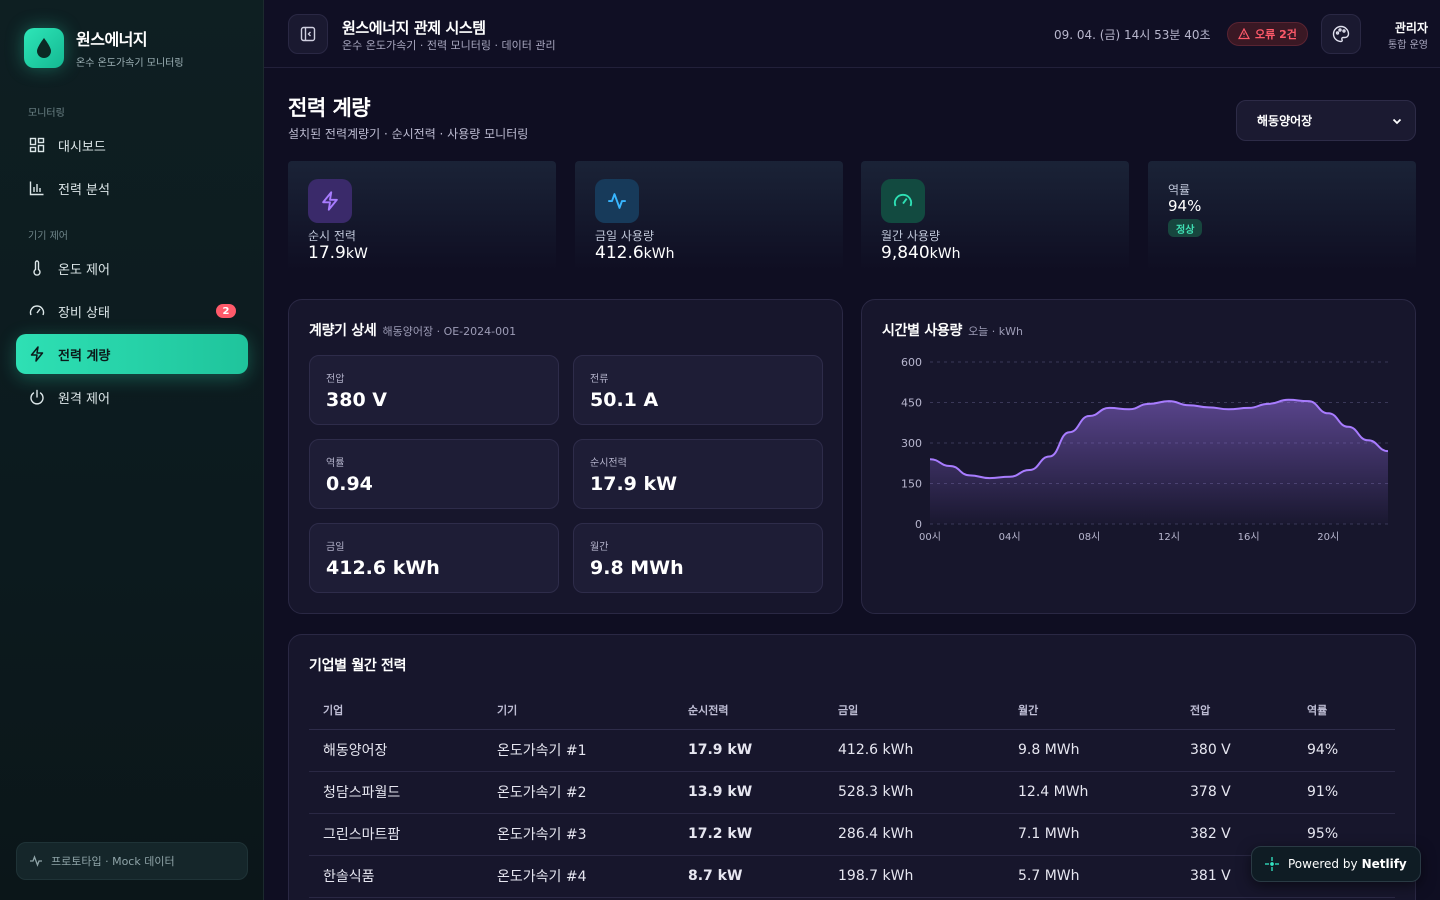 The height and width of the screenshot is (900, 1440). I want to click on column-header: 순시전력, so click(749, 710).